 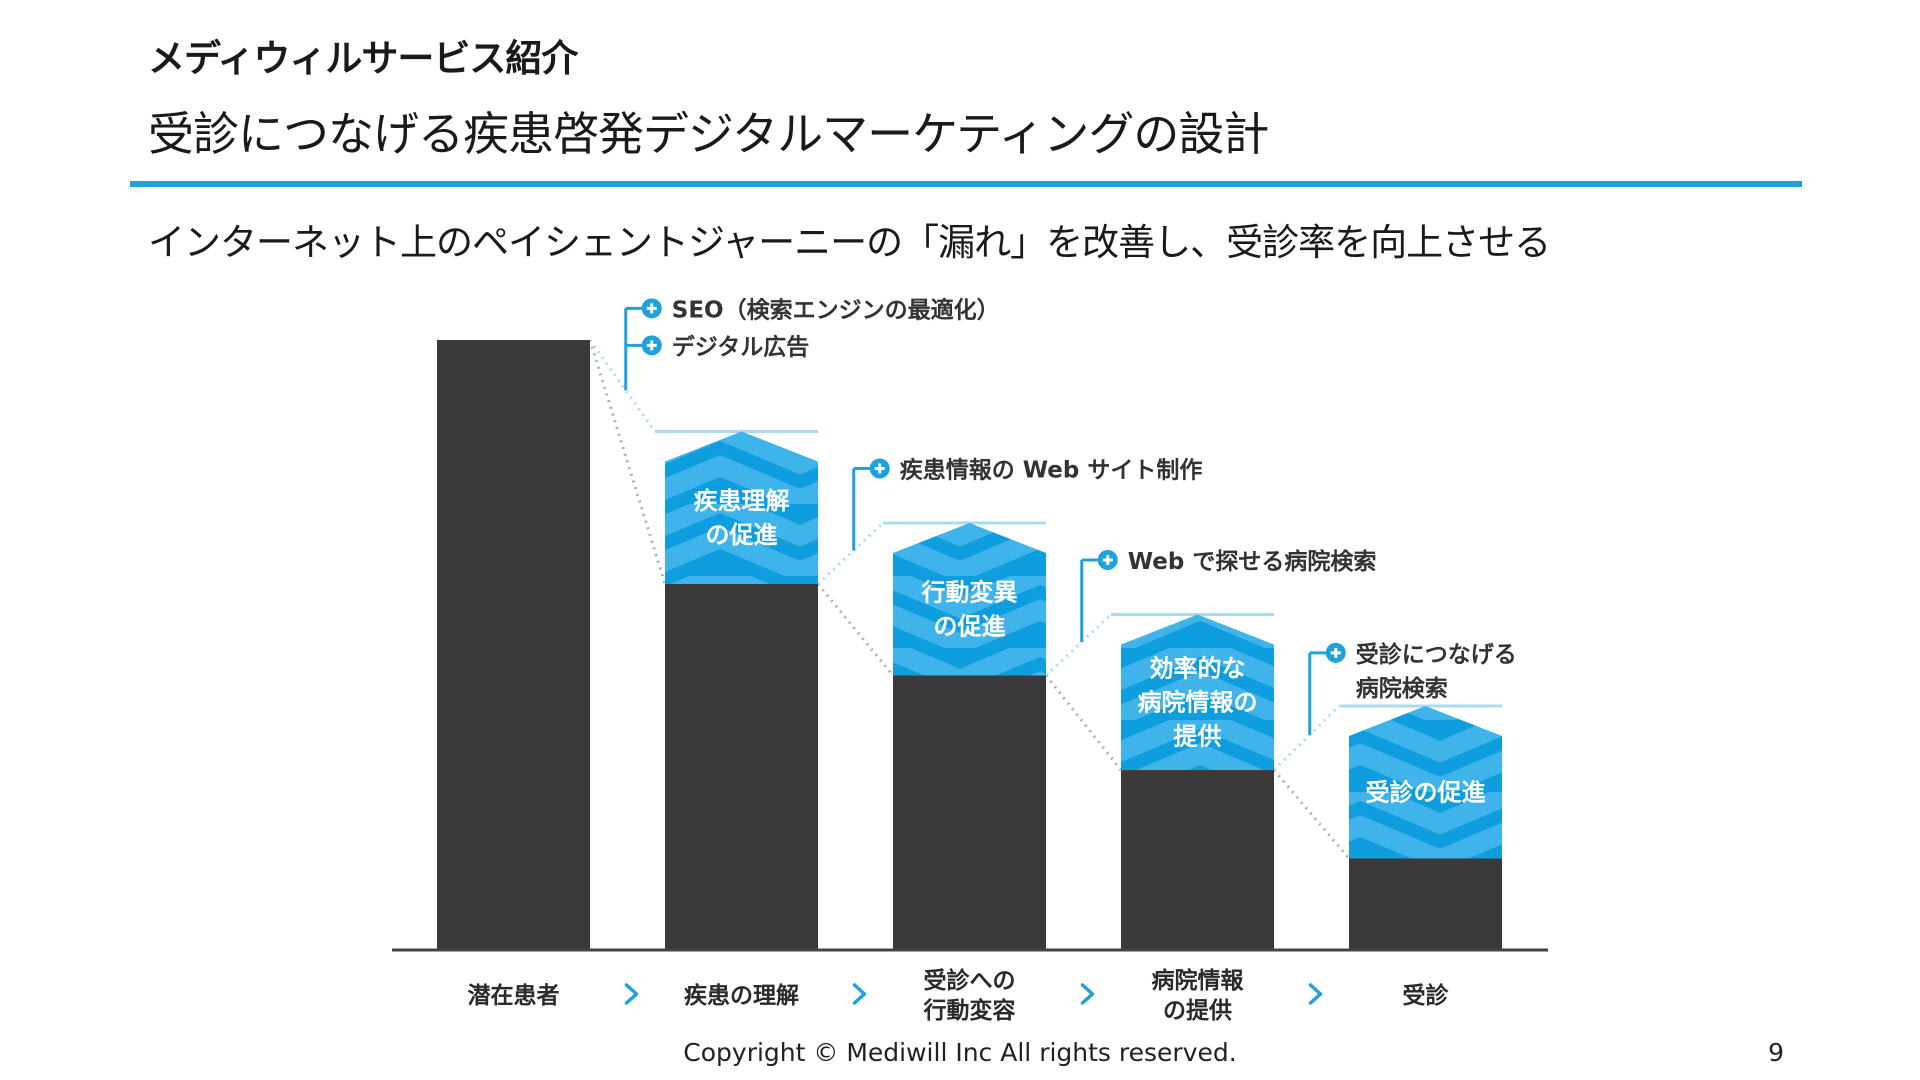 I want to click on boost-label-3-2: 提供, so click(x=1198, y=736).